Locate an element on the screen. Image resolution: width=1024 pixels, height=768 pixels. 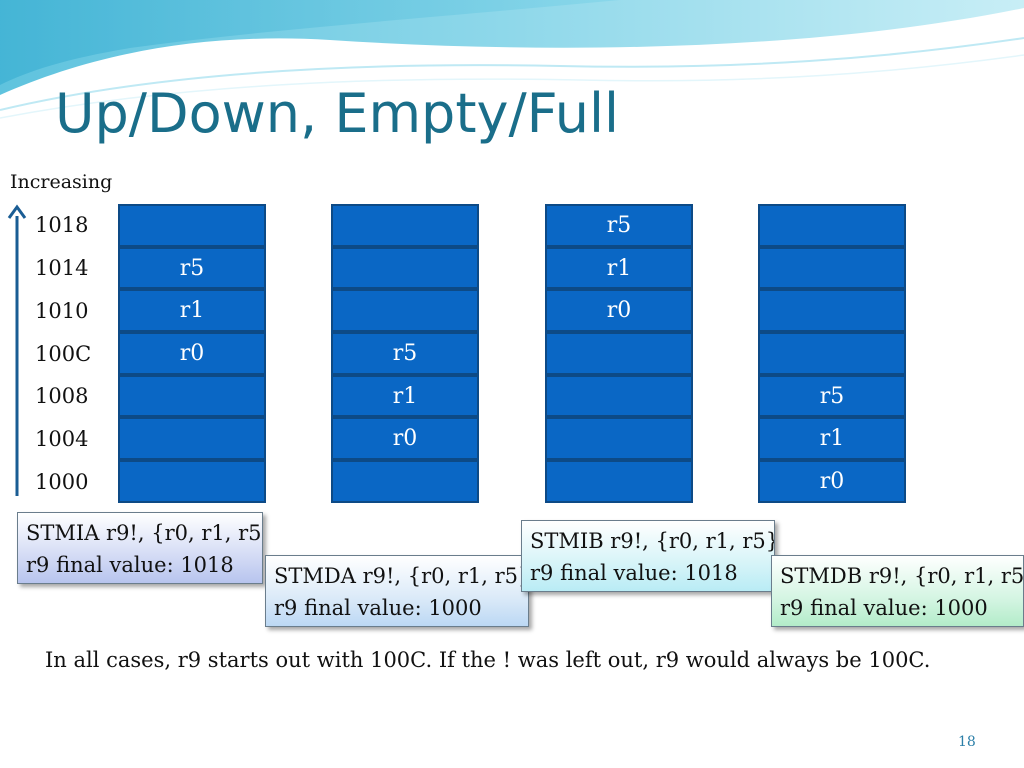
memory-column-stmdb: r5 r1 r0 is located at coordinates (832, 353).